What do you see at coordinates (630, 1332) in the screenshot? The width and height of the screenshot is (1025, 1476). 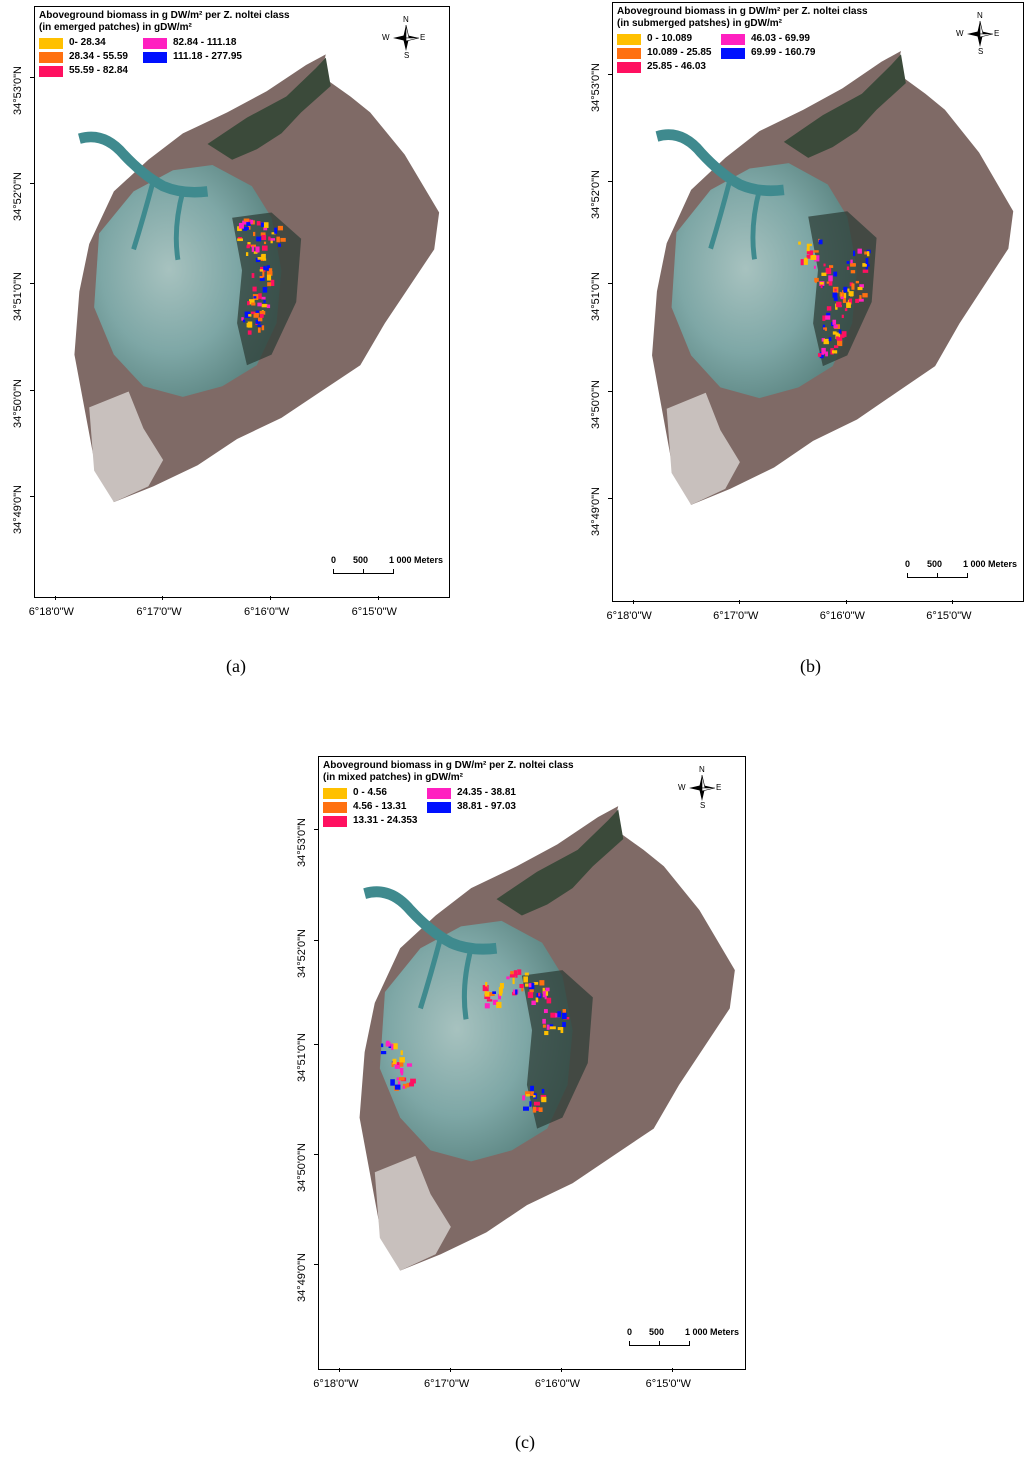 I see `scale-label-0: 0` at bounding box center [630, 1332].